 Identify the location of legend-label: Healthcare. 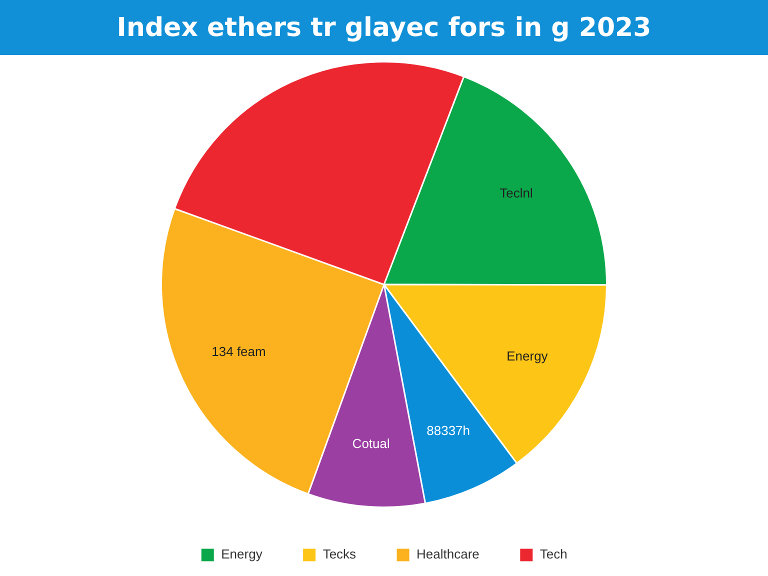
(448, 554).